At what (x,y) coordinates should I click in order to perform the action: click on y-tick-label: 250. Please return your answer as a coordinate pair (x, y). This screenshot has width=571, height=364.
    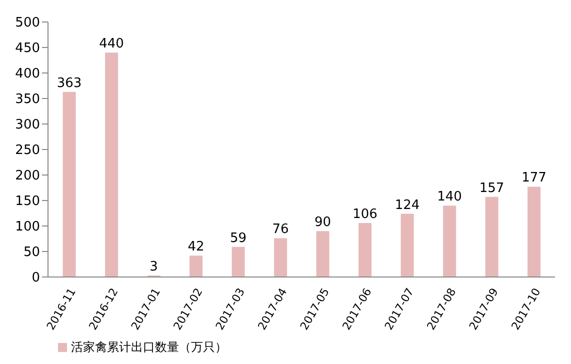
    Looking at the image, I should click on (27, 150).